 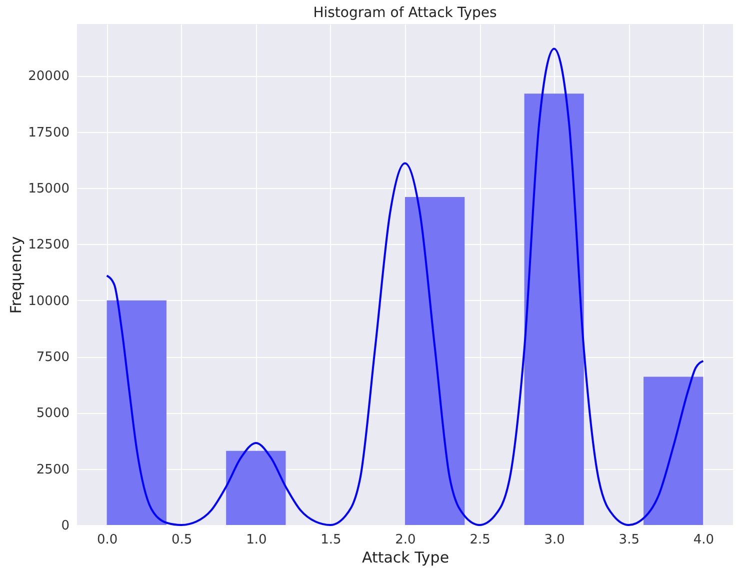 What do you see at coordinates (703, 540) in the screenshot?
I see `x-tick-label: 4.0` at bounding box center [703, 540].